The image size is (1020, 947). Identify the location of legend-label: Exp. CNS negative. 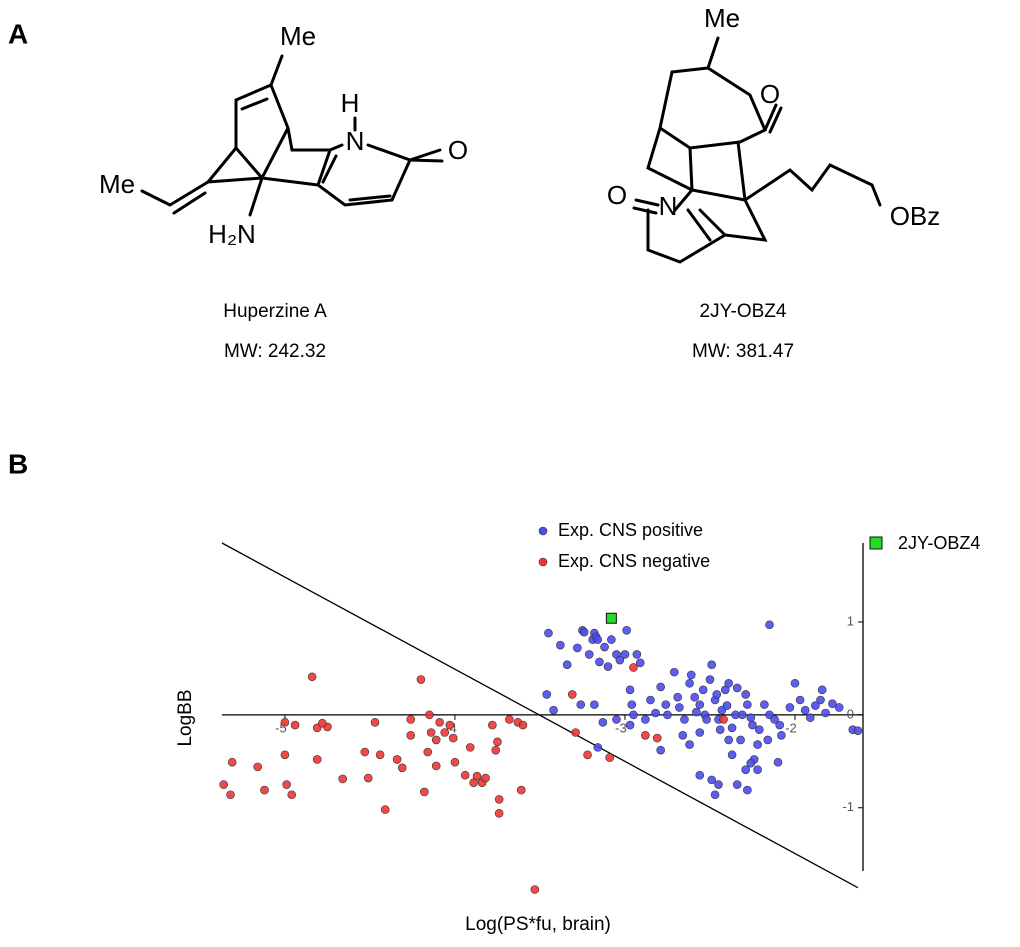
(634, 561).